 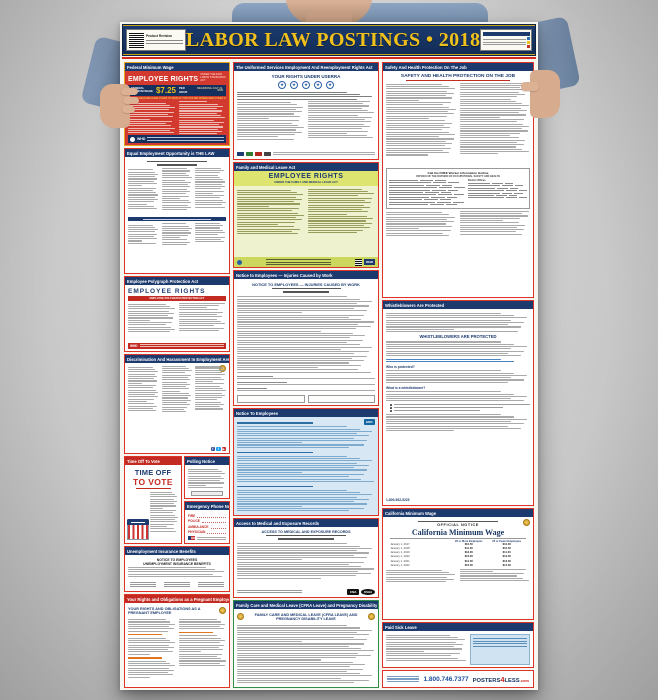 I want to click on poster-title: LABOR LAW POSTINGS • 2018, so click(x=333, y=39).